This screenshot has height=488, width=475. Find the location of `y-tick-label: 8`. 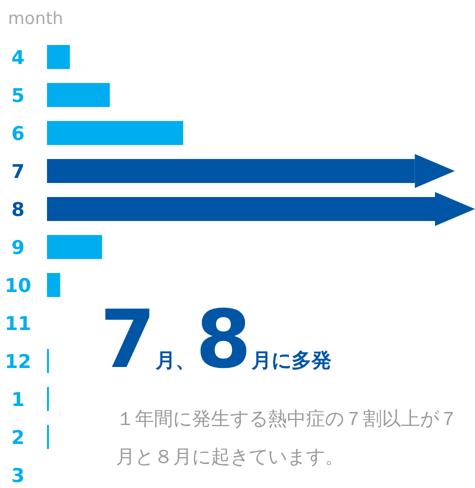

y-tick-label: 8 is located at coordinates (18, 210).